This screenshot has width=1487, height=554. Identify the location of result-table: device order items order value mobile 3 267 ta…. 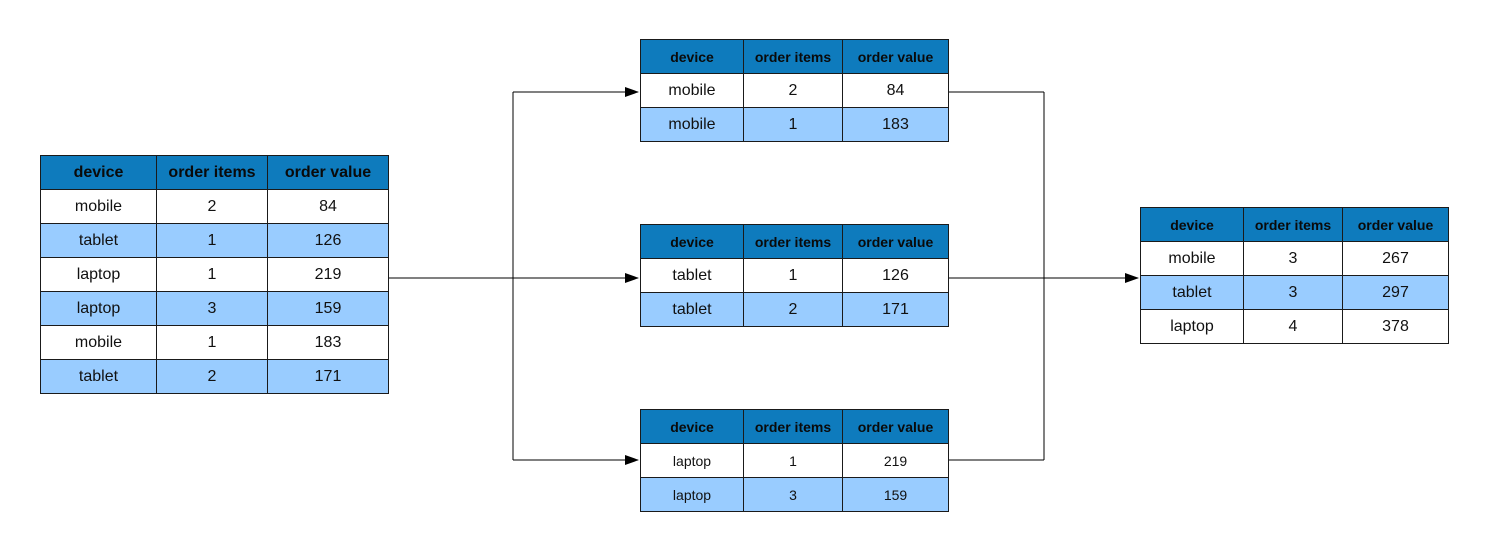
(1294, 275).